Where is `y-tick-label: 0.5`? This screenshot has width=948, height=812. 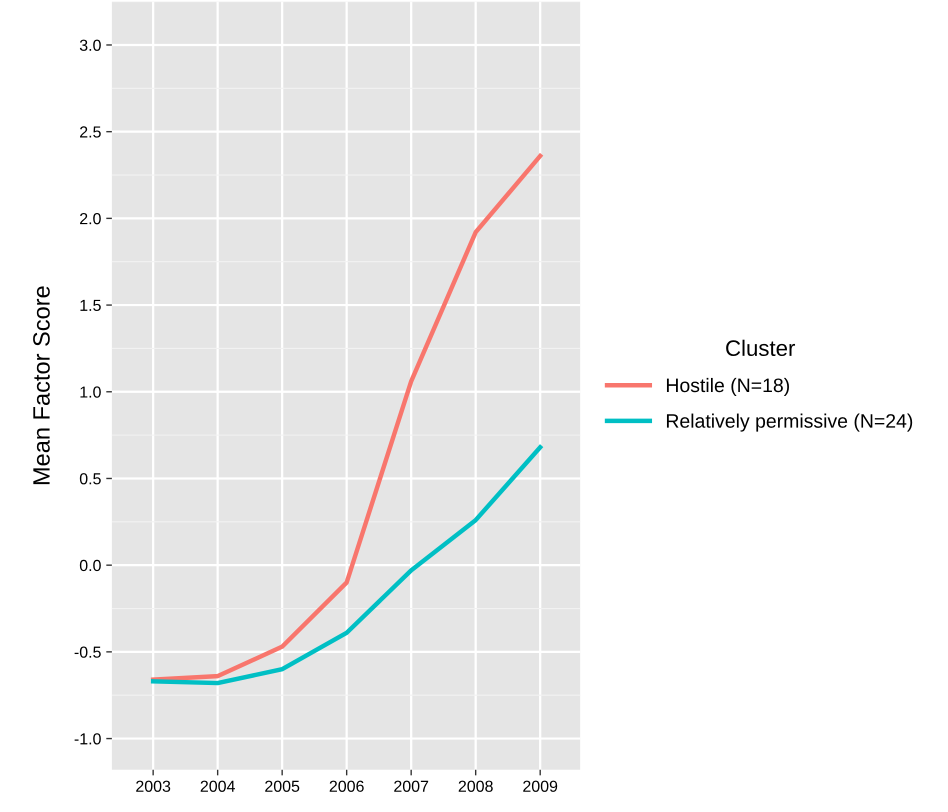 y-tick-label: 0.5 is located at coordinates (90, 478).